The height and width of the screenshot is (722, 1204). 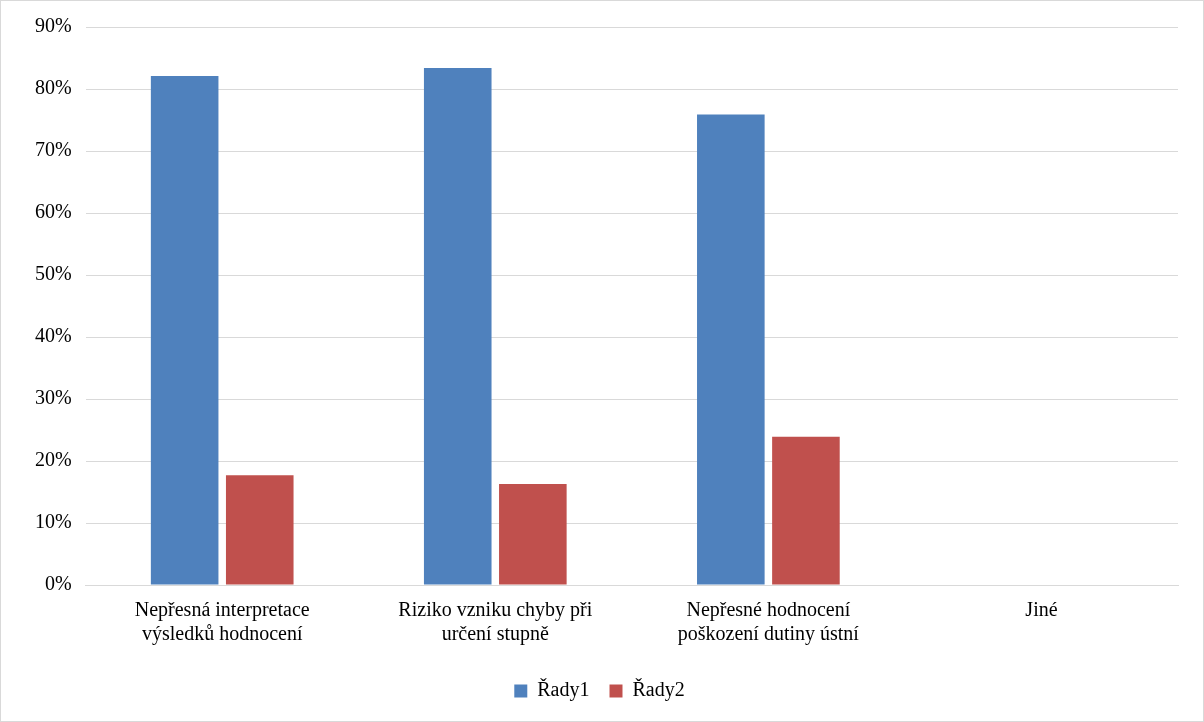 What do you see at coordinates (53, 149) in the screenshot?
I see `y-tick-label: 70%` at bounding box center [53, 149].